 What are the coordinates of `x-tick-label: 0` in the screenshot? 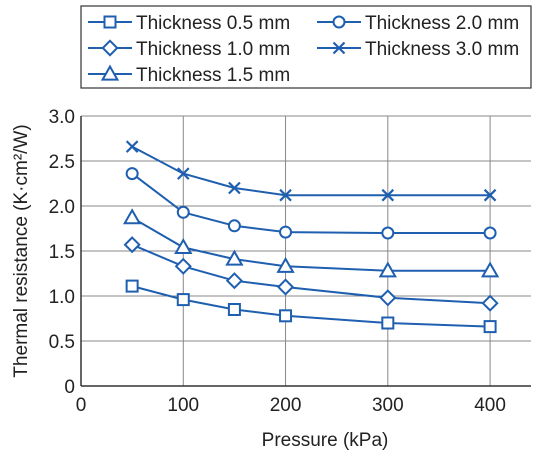 It's located at (81, 405).